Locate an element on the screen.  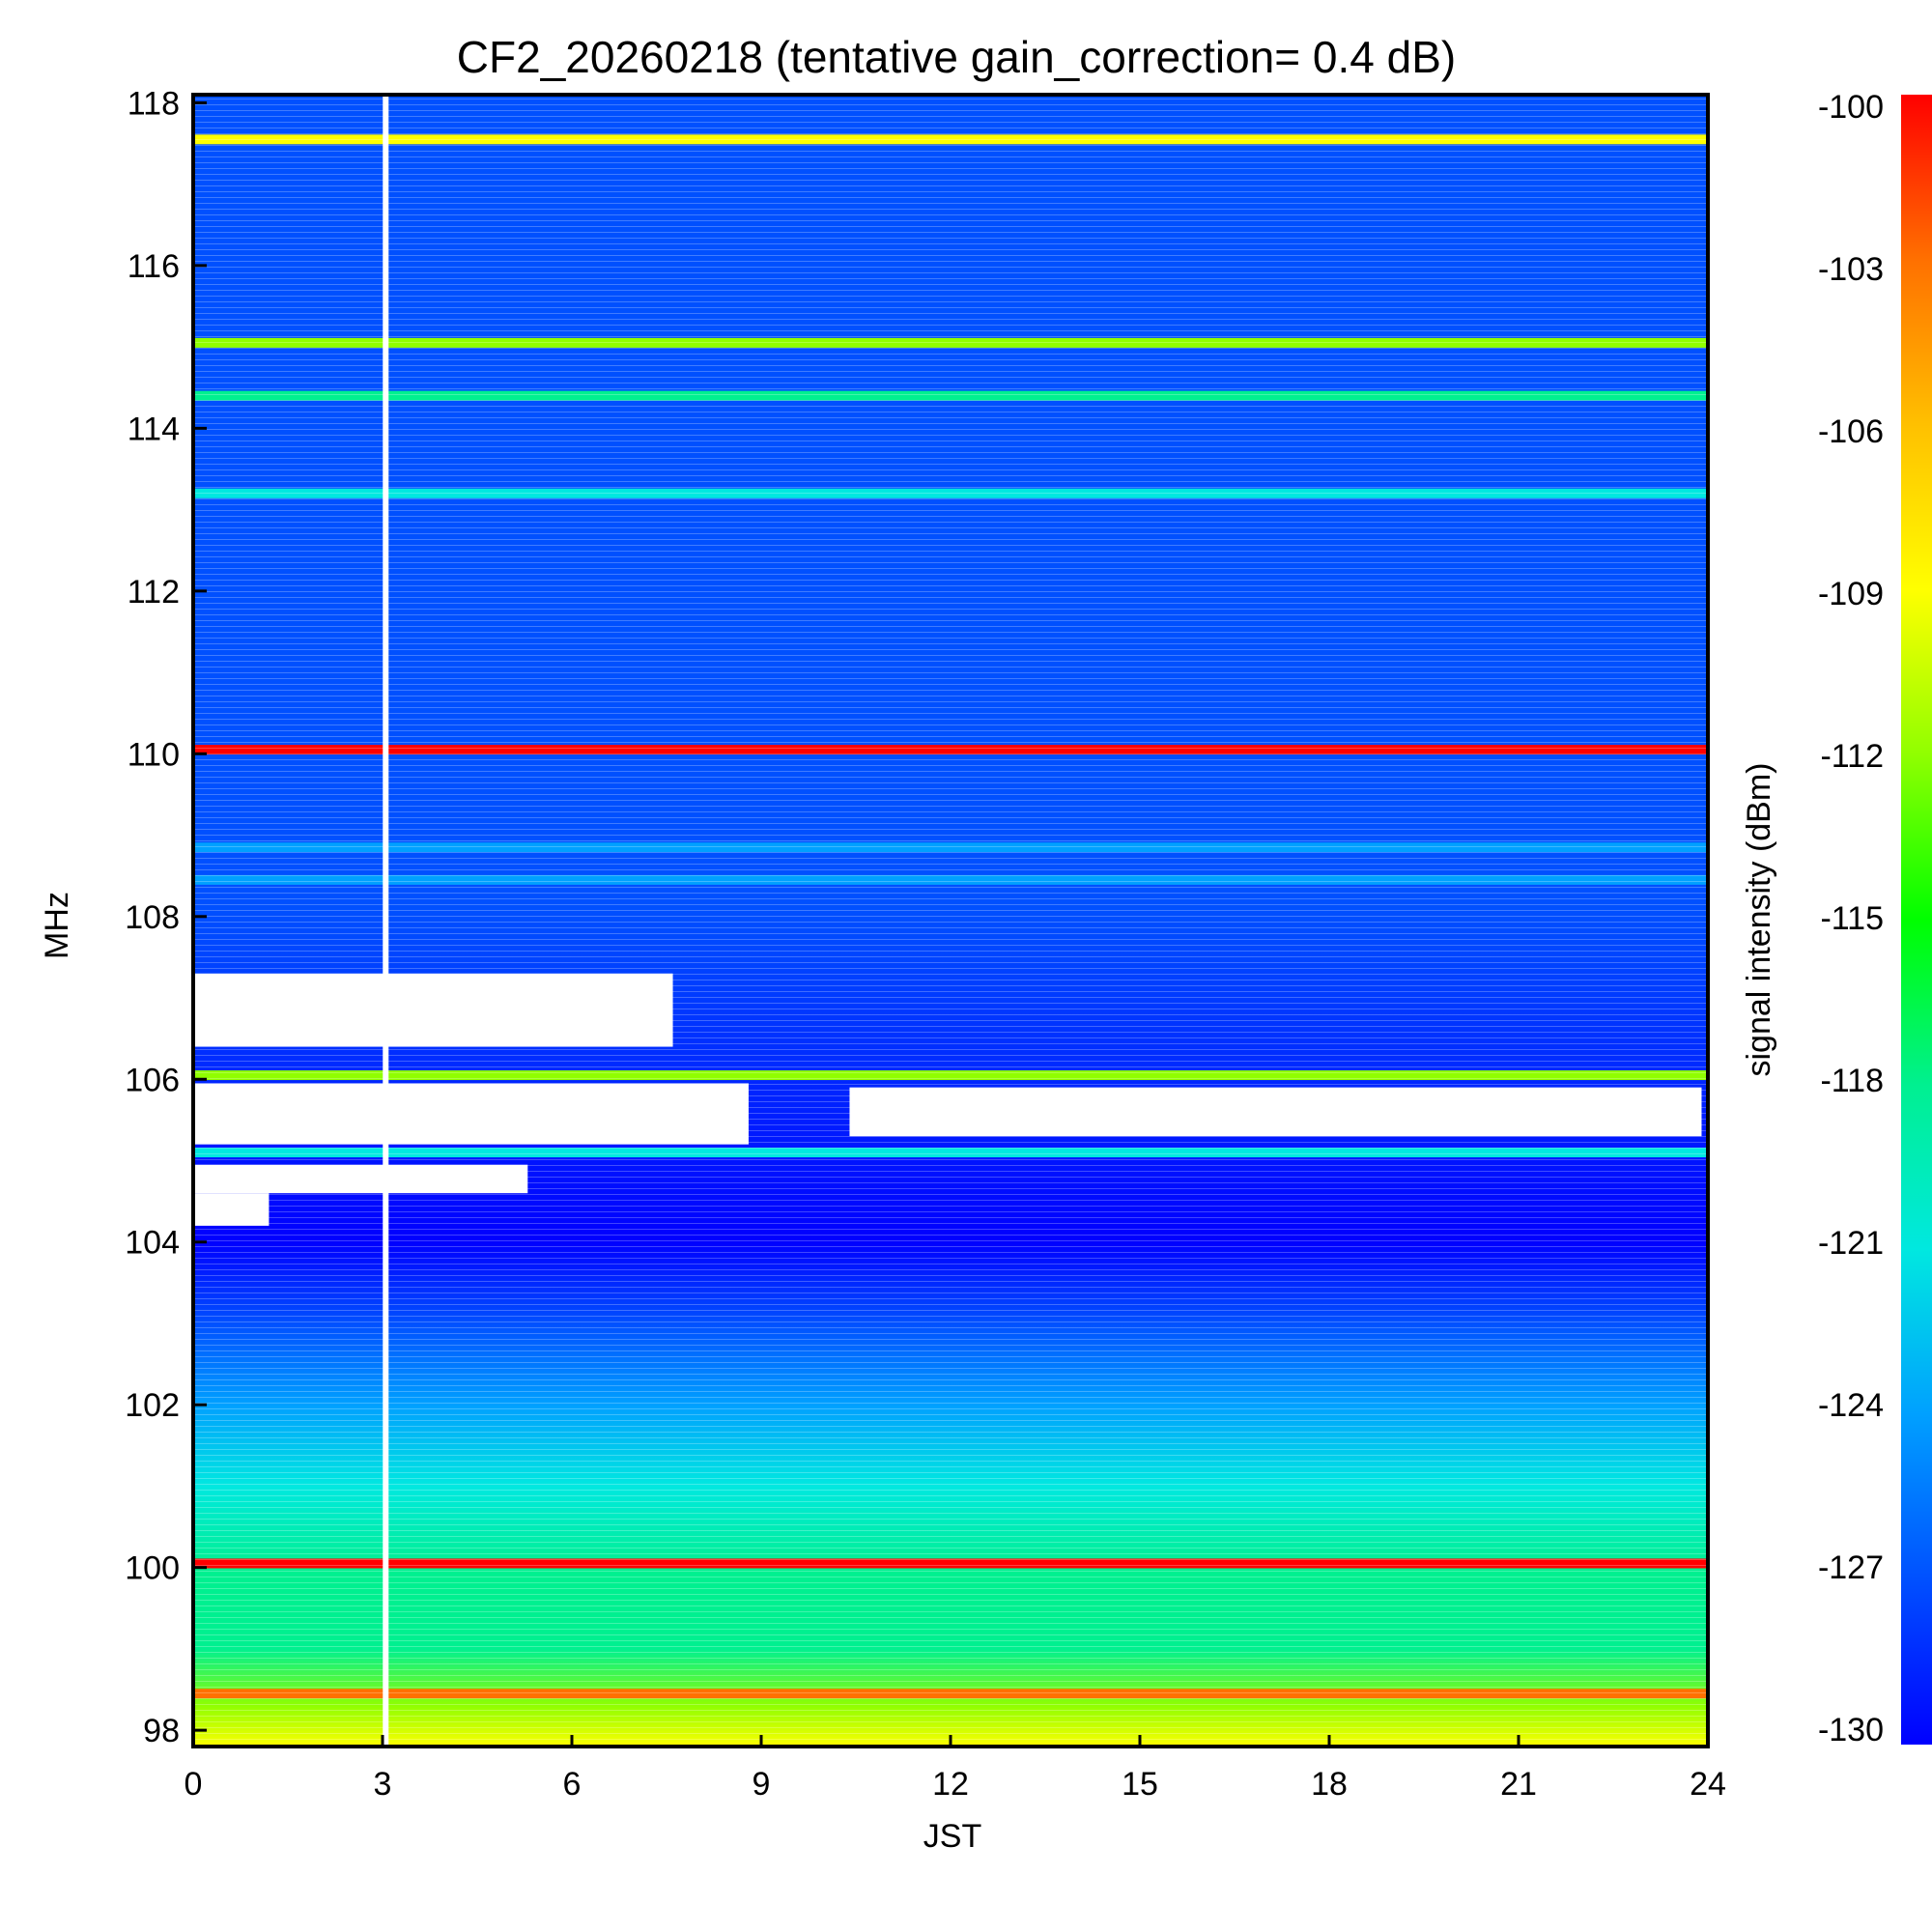
y-tick-label-8: 114 is located at coordinates (154, 429).